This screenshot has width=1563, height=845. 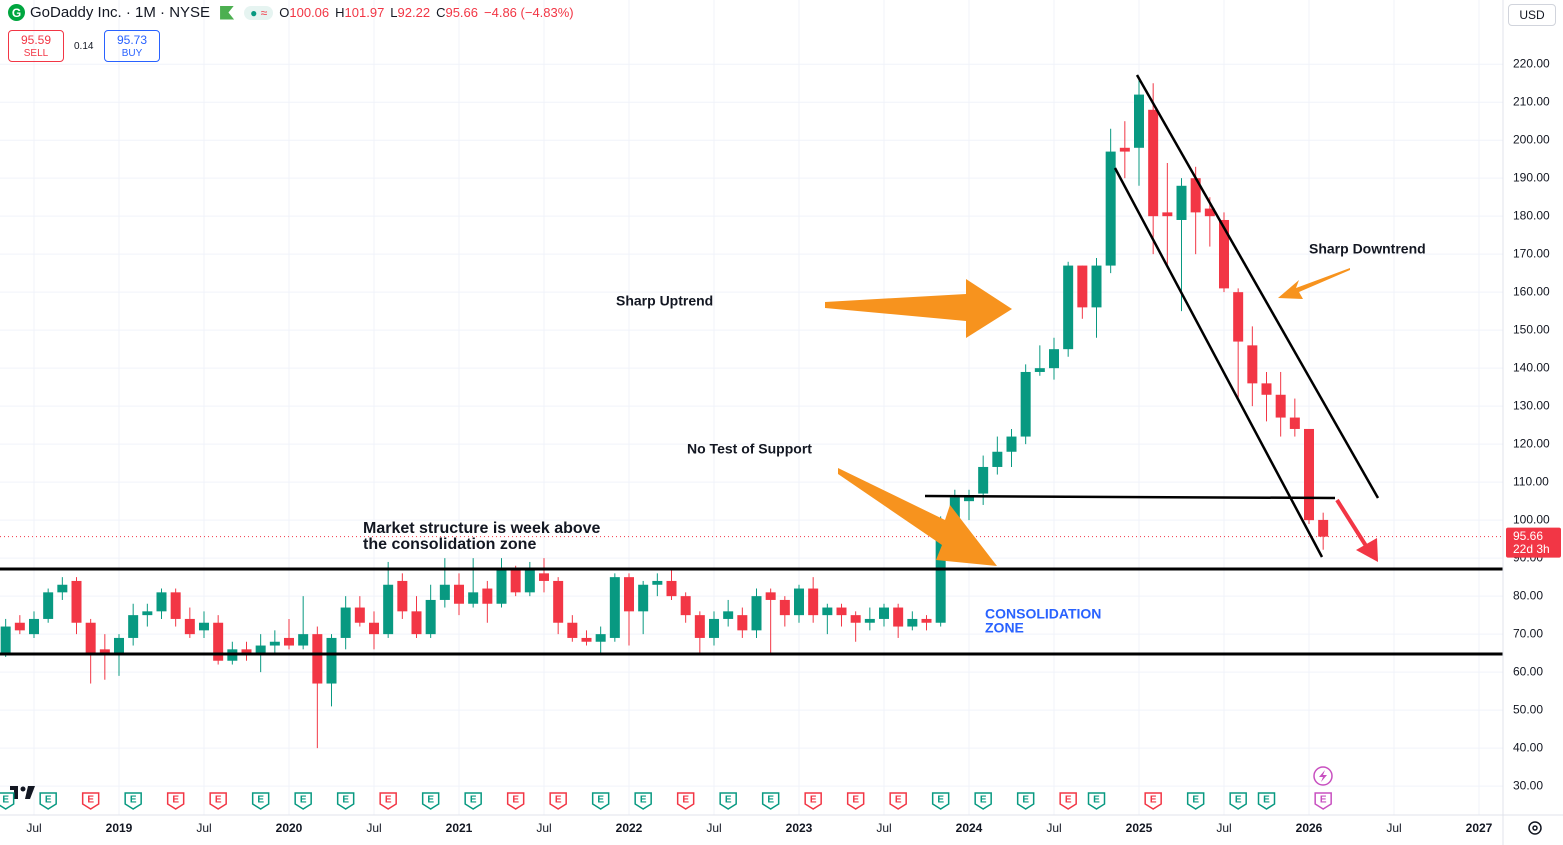 What do you see at coordinates (1535, 828) in the screenshot?
I see `settings-icon` at bounding box center [1535, 828].